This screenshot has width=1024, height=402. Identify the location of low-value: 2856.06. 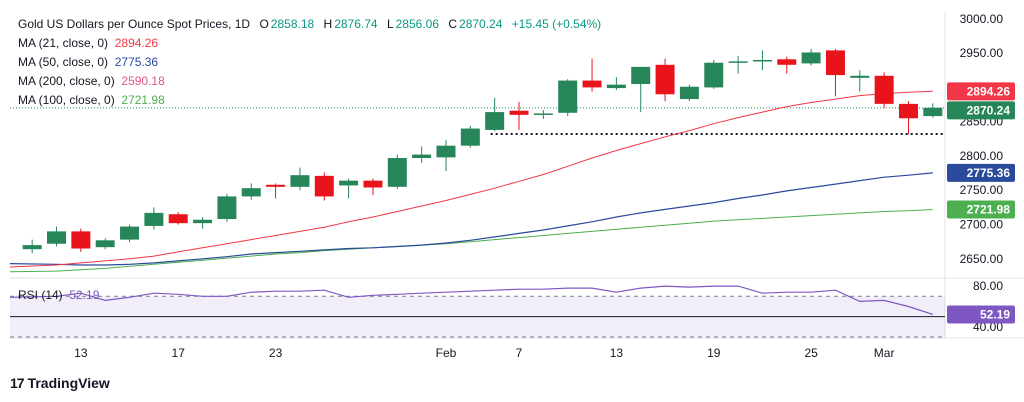
(417, 24).